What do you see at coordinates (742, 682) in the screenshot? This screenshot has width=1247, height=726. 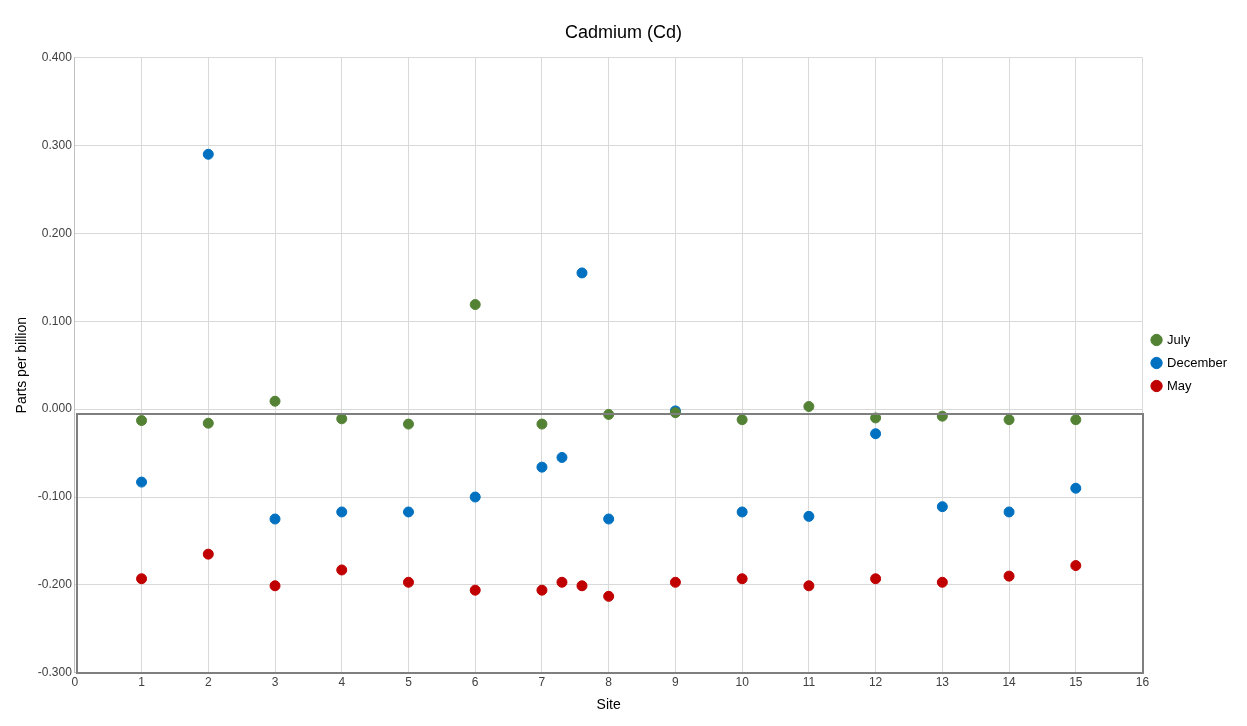 I see `x-tick-label: 10` at bounding box center [742, 682].